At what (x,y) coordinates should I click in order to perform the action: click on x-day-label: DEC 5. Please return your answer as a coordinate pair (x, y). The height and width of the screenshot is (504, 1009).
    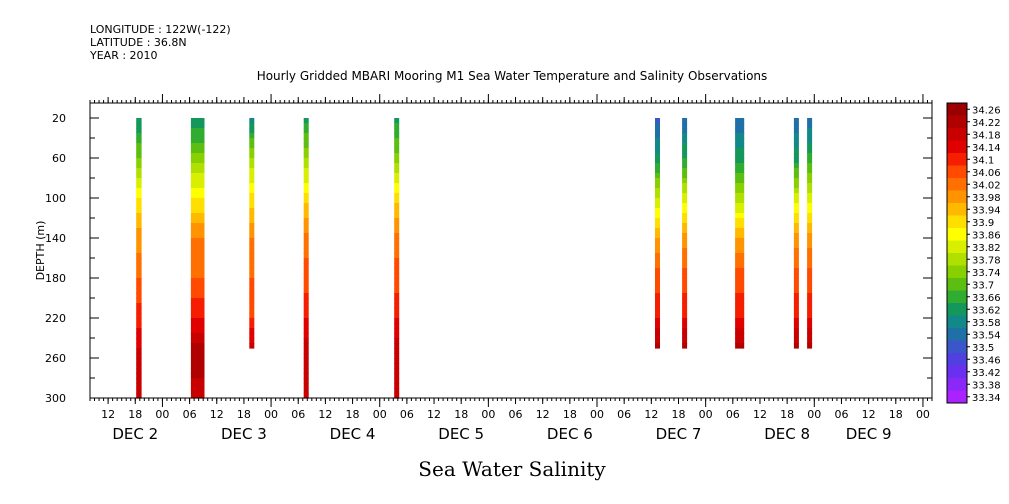
    Looking at the image, I should click on (461, 434).